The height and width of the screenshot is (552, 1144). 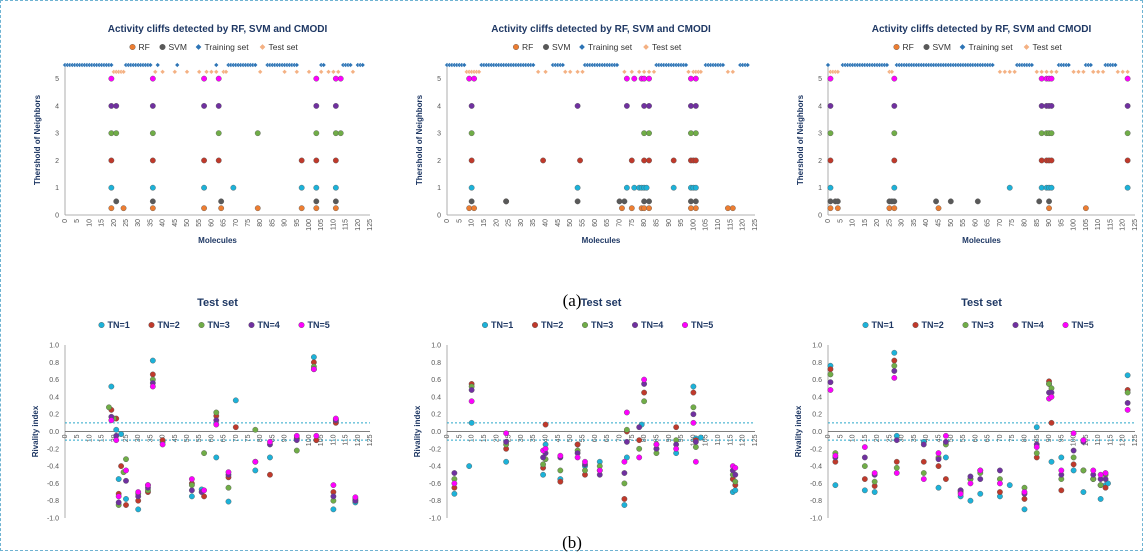 What do you see at coordinates (1074, 440) in the screenshot?
I see `x-tick-label: 100` at bounding box center [1074, 440].